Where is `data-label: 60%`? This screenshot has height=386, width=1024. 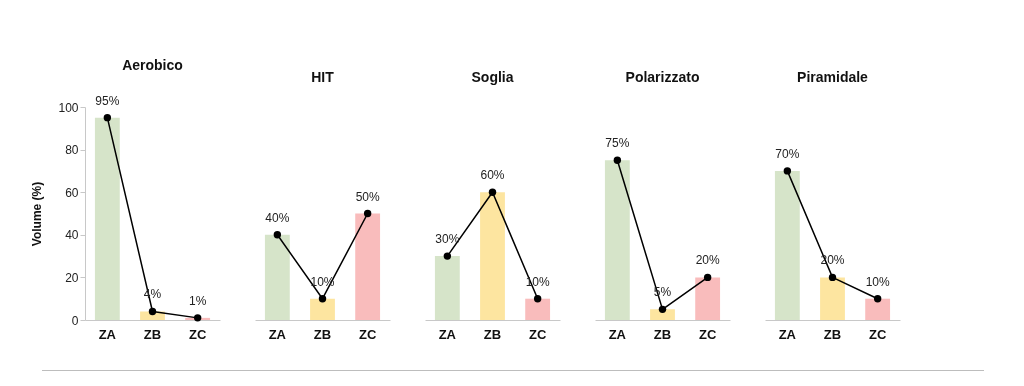 data-label: 60% is located at coordinates (492, 175).